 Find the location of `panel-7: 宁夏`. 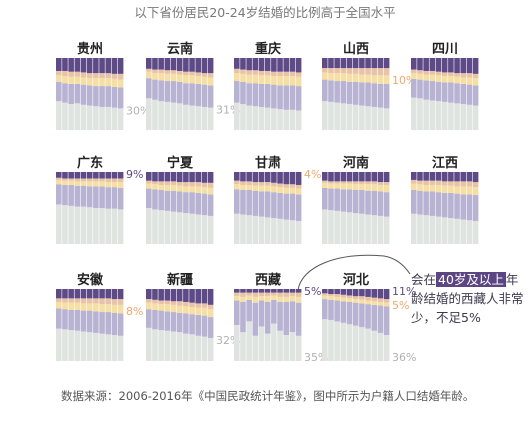

panel-7: 宁夏 is located at coordinates (180, 199).